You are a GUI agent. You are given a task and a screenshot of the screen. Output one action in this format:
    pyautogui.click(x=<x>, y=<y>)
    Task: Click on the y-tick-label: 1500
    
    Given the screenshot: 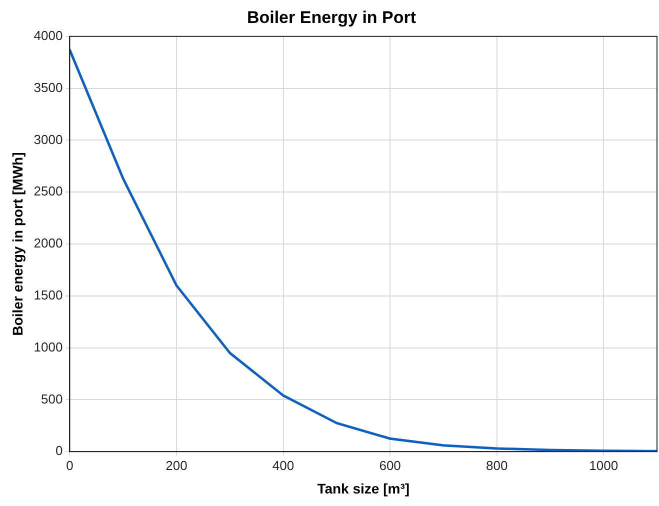 What is the action you would take?
    pyautogui.click(x=48, y=294)
    